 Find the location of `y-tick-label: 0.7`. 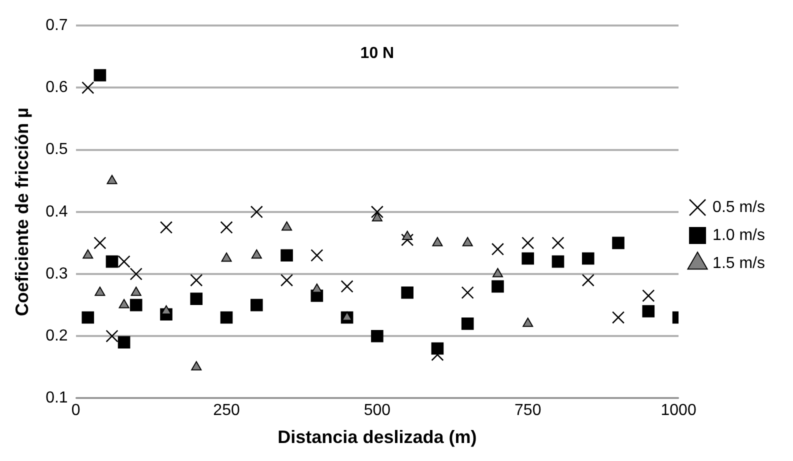

y-tick-label: 0.7 is located at coordinates (57, 25).